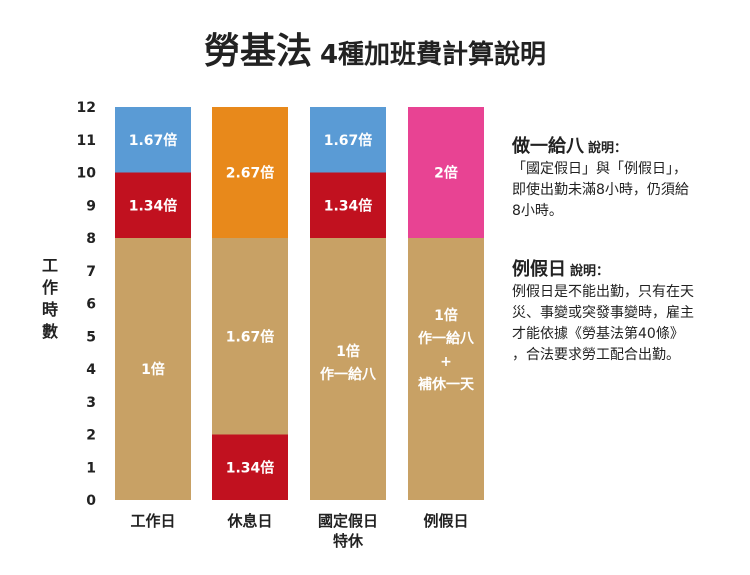 Image resolution: width=750 pixels, height=575 pixels. What do you see at coordinates (86, 141) in the screenshot?
I see `y-tick-label: 11` at bounding box center [86, 141].